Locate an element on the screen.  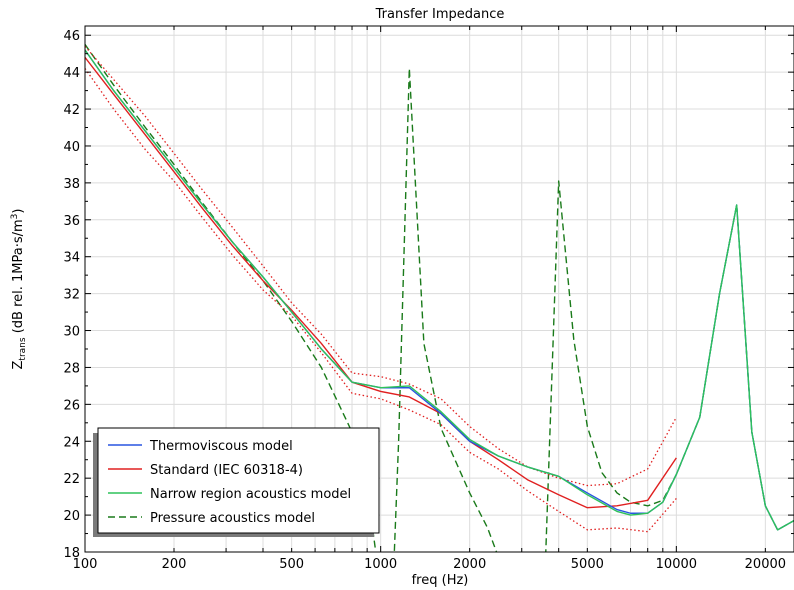
y-tick-label: 18 is located at coordinates (71, 553).